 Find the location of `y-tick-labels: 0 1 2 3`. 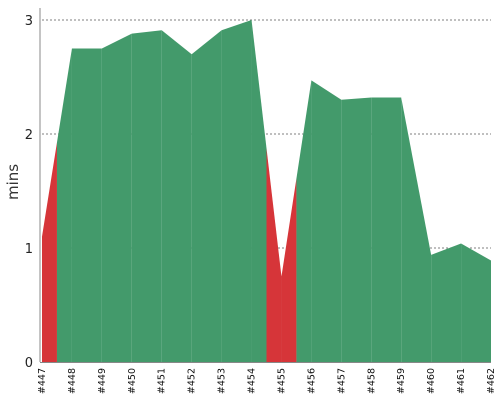

y-tick-labels: 0 1 2 3 is located at coordinates (29, 192).